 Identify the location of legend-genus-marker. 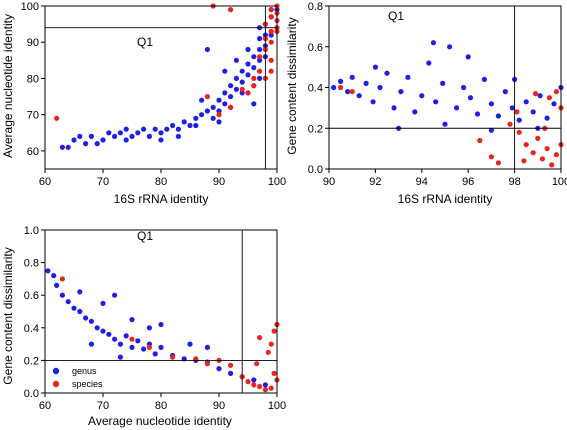
(56, 371).